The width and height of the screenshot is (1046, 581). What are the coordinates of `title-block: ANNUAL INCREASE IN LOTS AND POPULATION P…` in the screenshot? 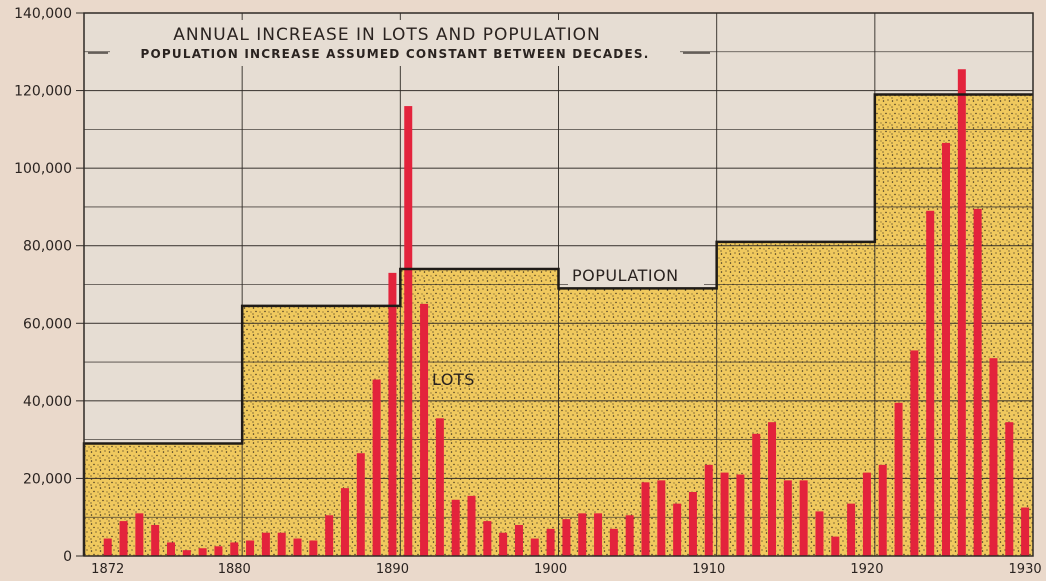 It's located at (399, 43).